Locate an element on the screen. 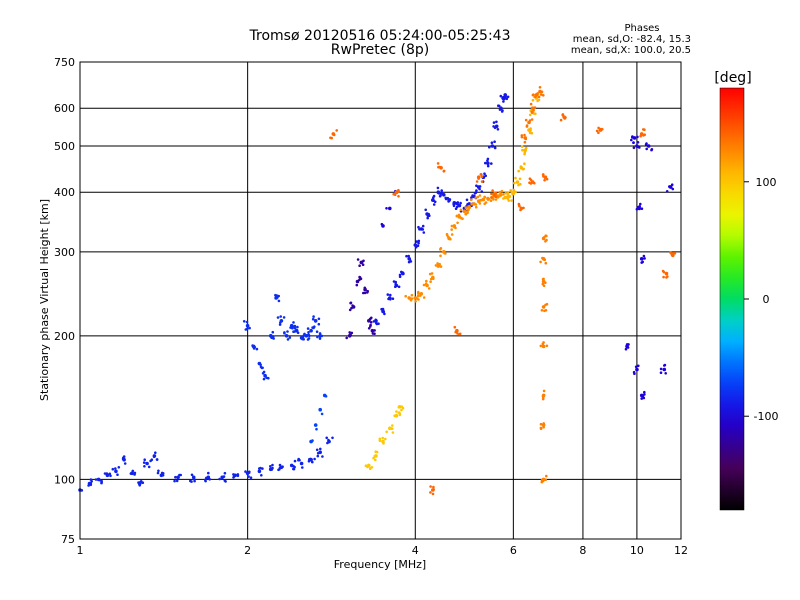  data-point-4-6-j0 is located at coordinates (374, 330).